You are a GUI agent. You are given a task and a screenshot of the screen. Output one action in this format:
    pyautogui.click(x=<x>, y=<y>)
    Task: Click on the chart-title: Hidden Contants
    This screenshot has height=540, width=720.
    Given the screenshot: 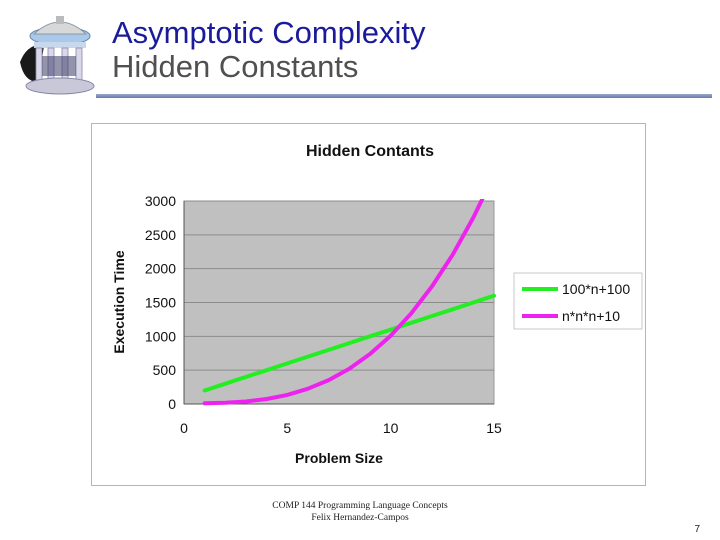 What is the action you would take?
    pyautogui.click(x=370, y=151)
    